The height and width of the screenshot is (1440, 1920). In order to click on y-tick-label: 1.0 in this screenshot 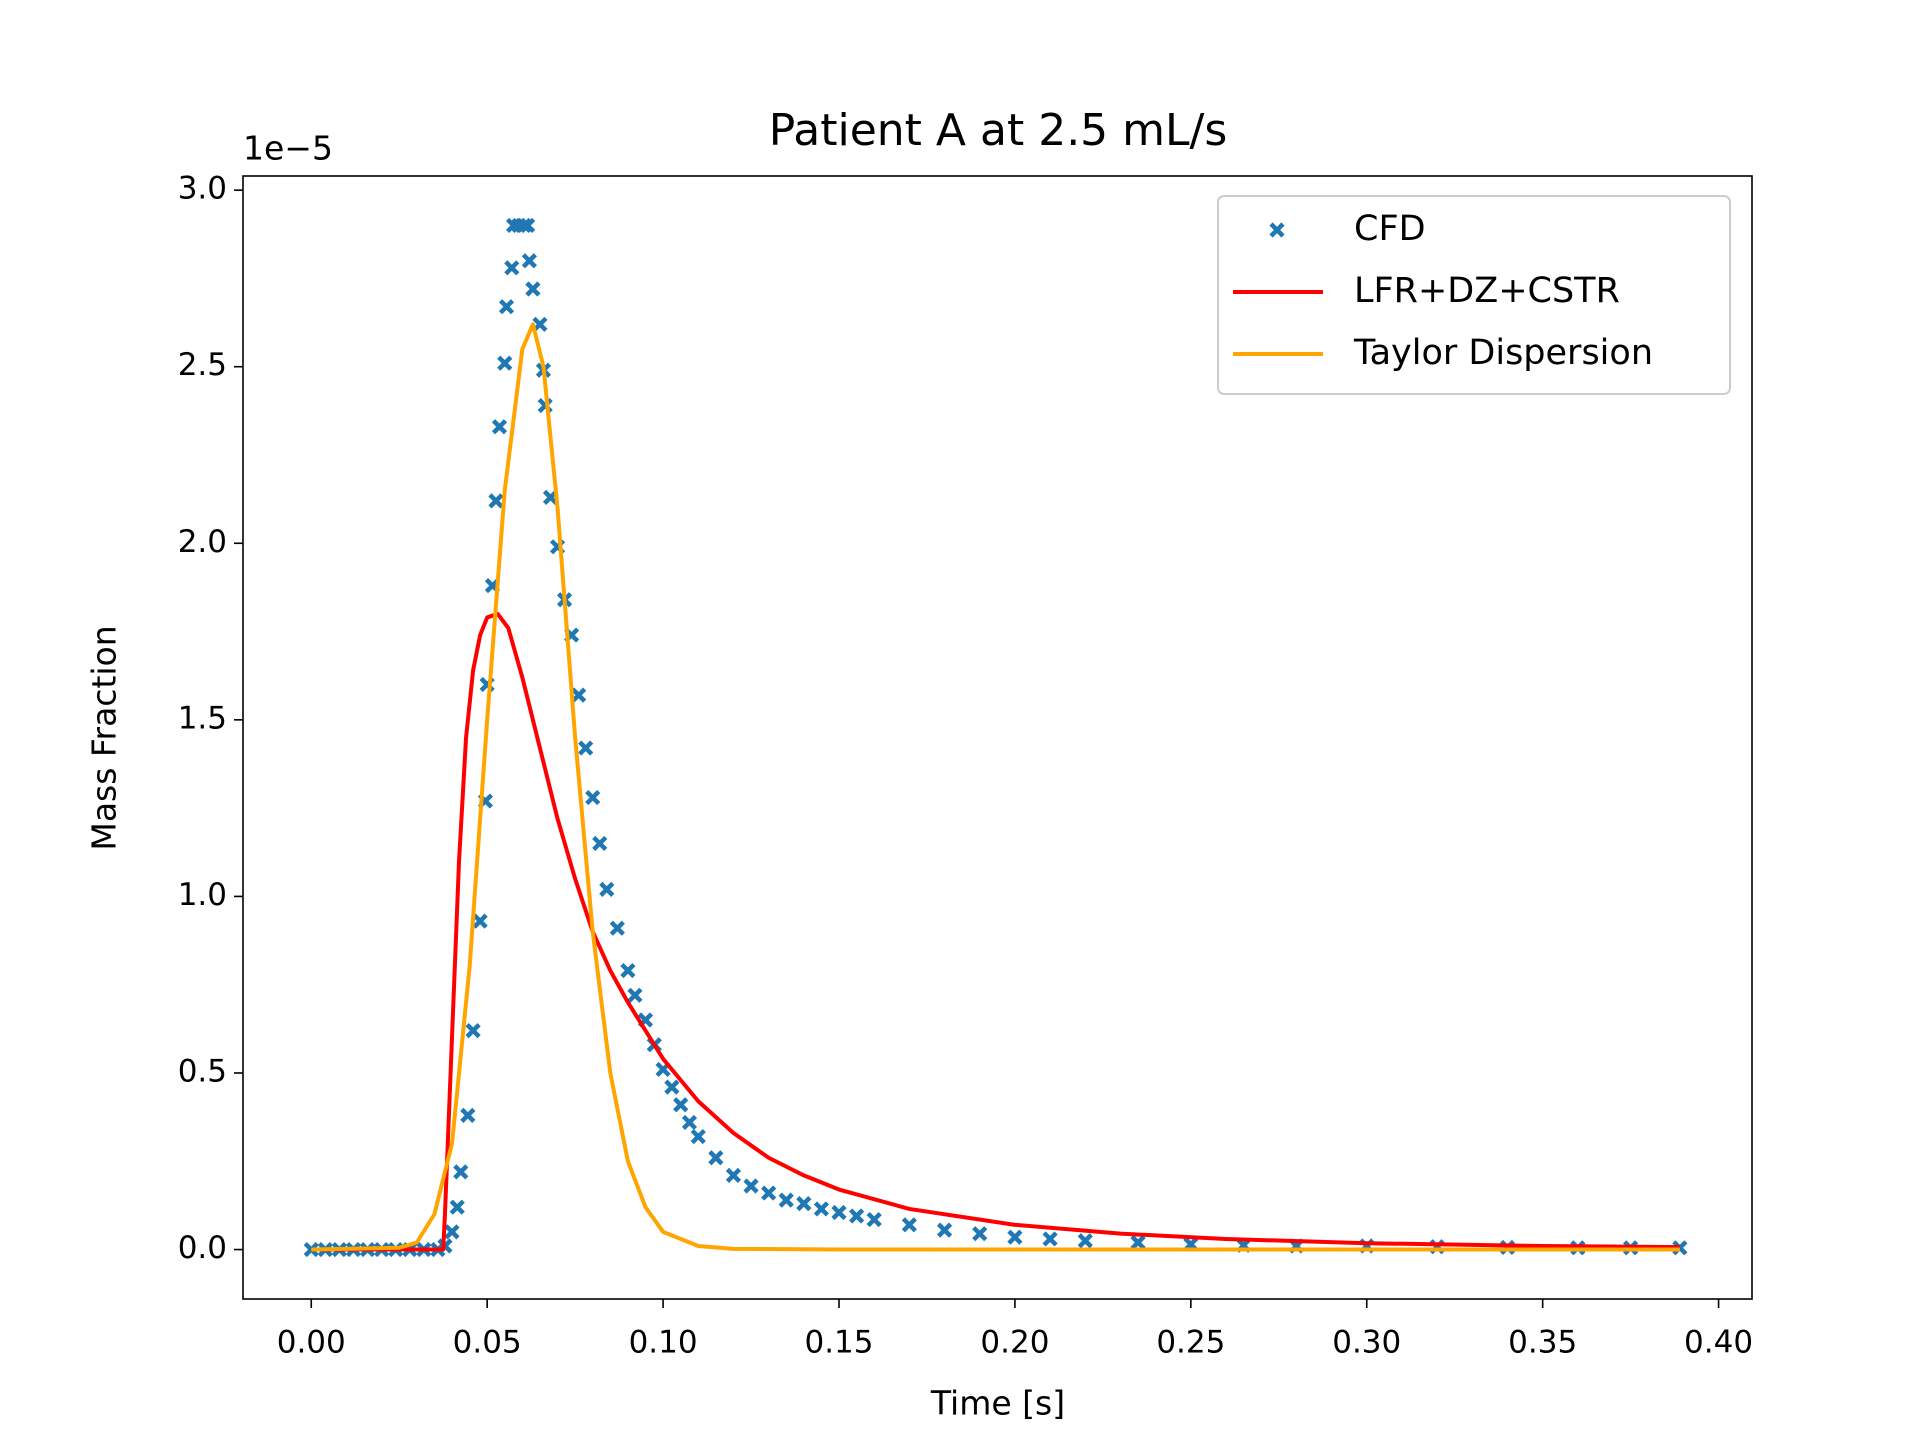, I will do `click(202, 895)`.